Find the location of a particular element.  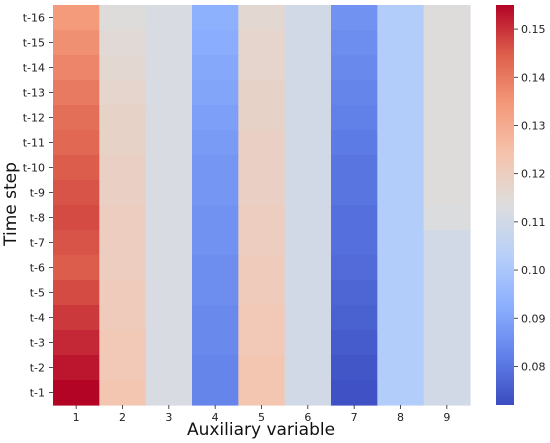

y-tick-label: t-1 is located at coordinates (37, 393).